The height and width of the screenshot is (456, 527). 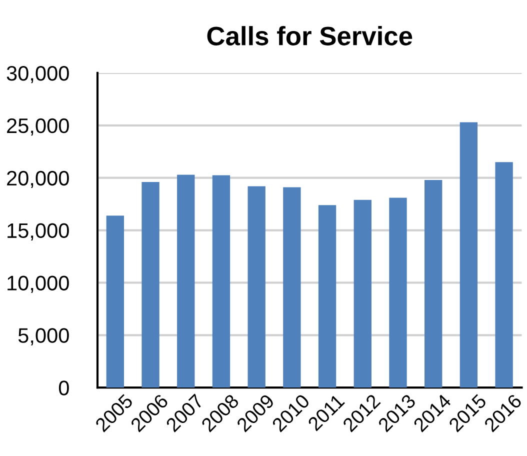 I want to click on chart-title: Calls for Service, so click(x=309, y=36).